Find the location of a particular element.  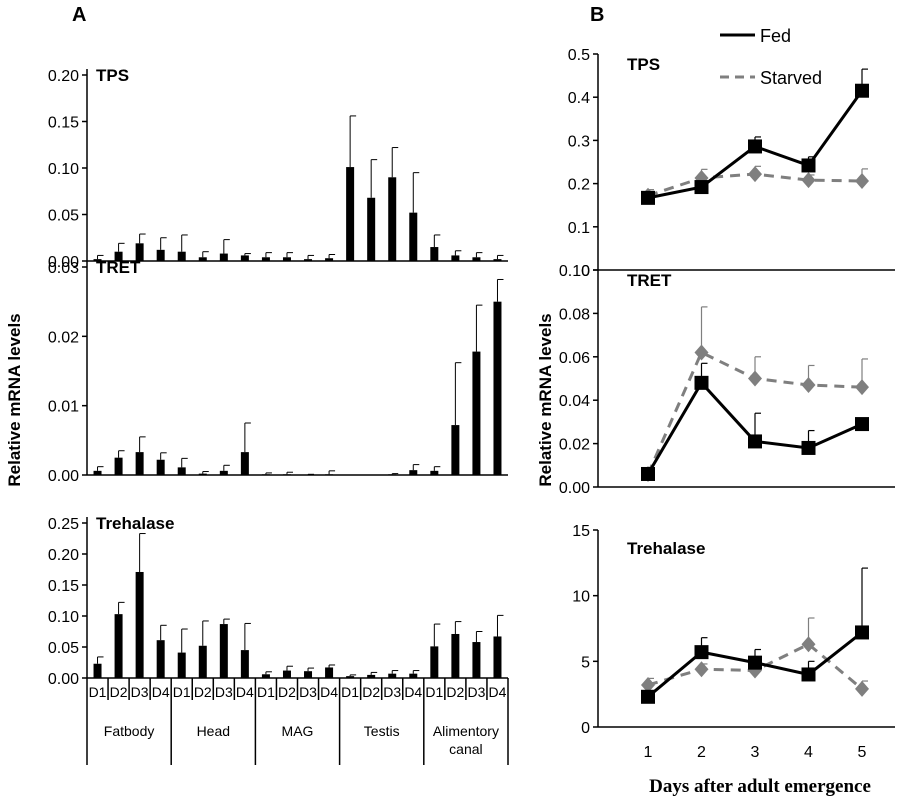

x-tick-label: 4 is located at coordinates (808, 752).